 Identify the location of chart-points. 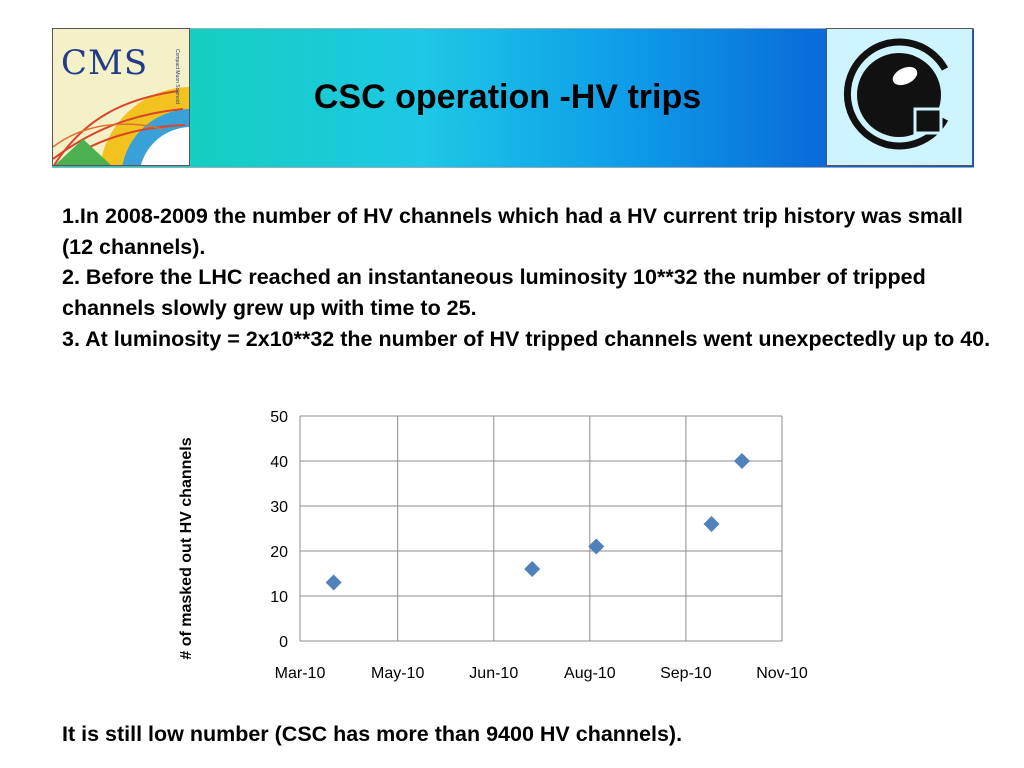
(537, 522).